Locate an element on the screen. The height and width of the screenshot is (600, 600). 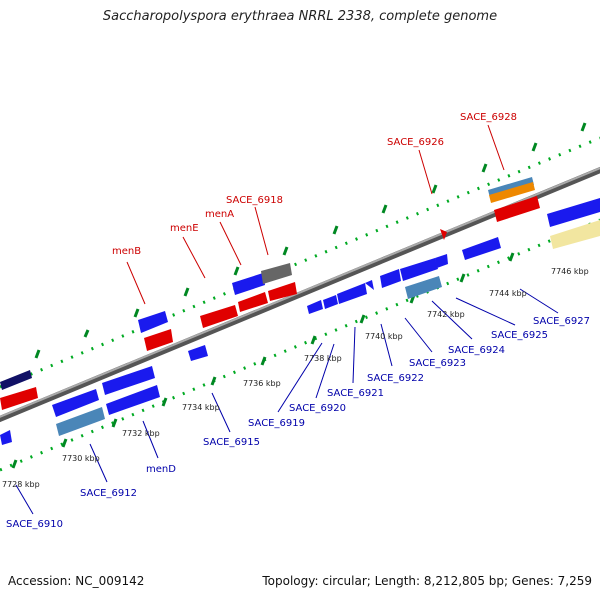
gene-label: SACE_6910 is located at coordinates (34, 524).